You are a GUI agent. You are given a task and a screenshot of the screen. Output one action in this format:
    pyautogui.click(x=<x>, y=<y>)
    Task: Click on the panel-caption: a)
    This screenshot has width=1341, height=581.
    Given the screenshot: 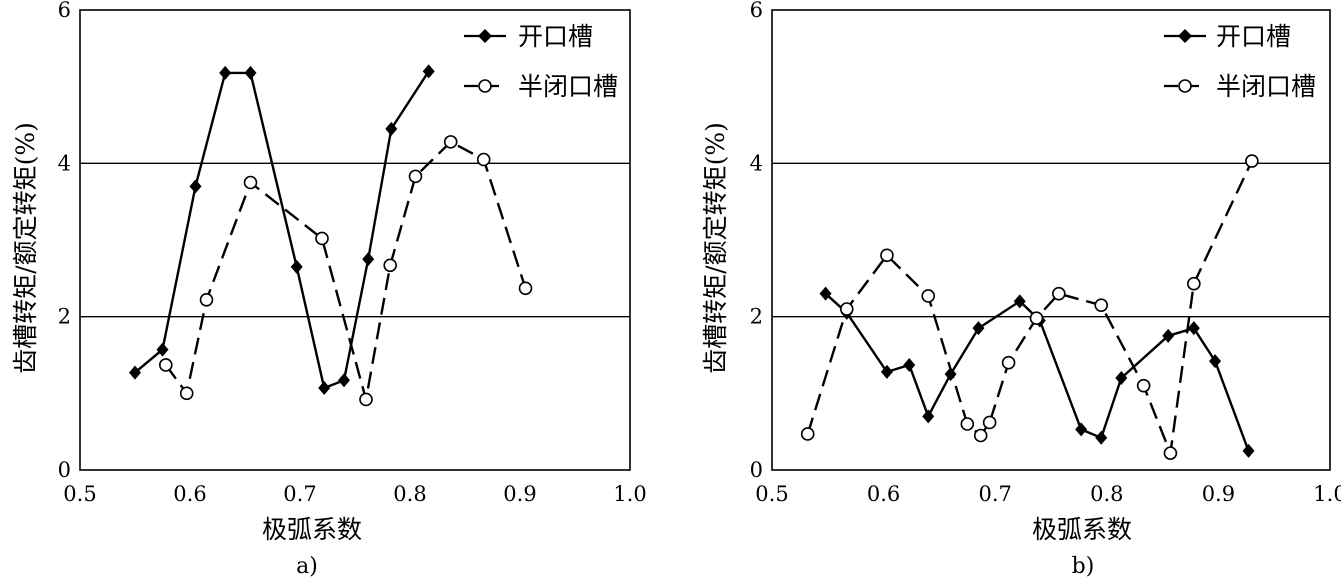 What is the action you would take?
    pyautogui.click(x=307, y=566)
    